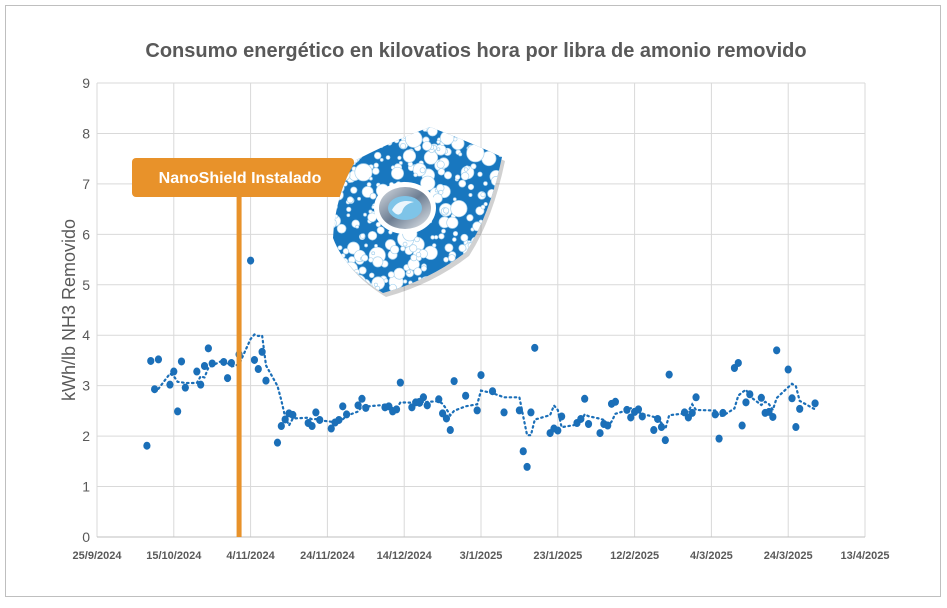 This screenshot has height=608, width=947. What do you see at coordinates (86, 184) in the screenshot?
I see `y-tick-label: 7` at bounding box center [86, 184].